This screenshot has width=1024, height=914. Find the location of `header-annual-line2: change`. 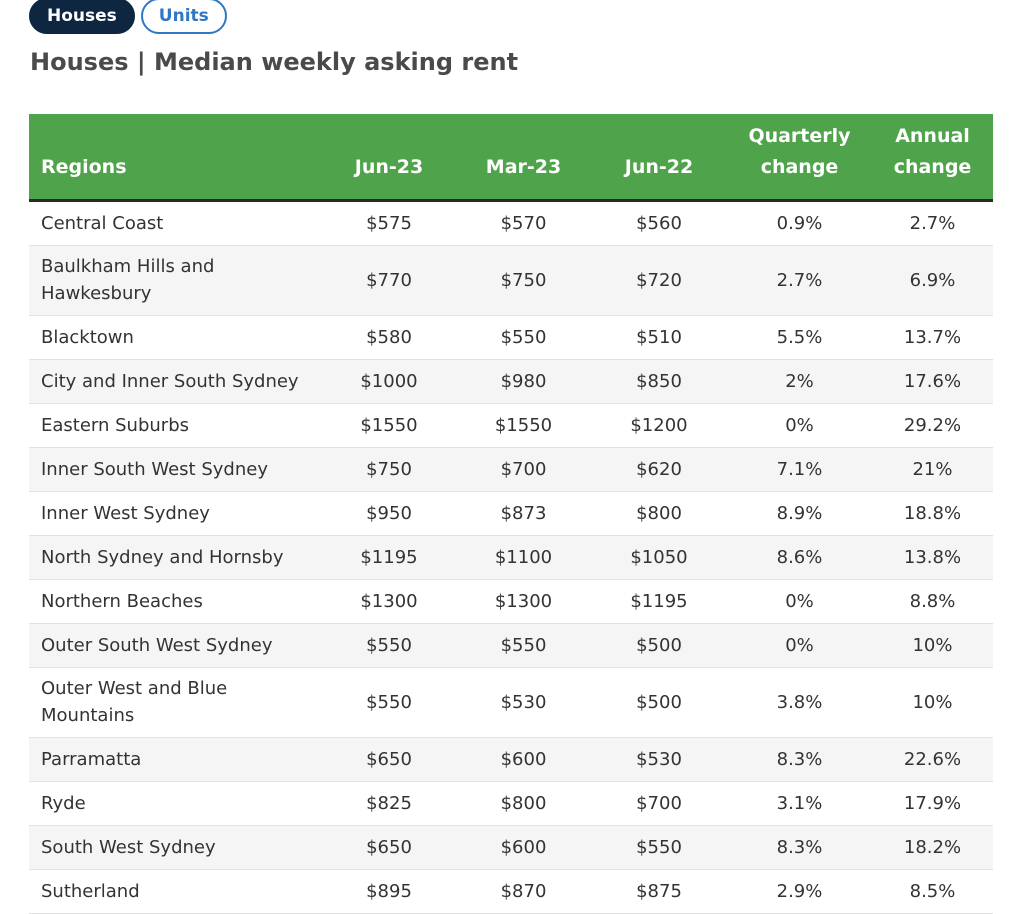

header-annual-line2: change is located at coordinates (932, 166).